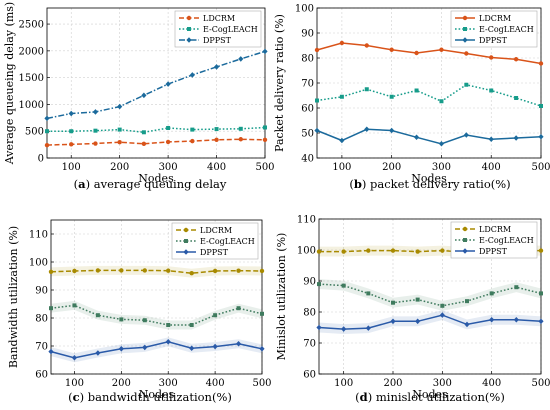 Image resolution: width=550 pixels, height=410 pixels. I want to click on y-axis-label: Average queueing delay (ms), so click(9, 83).